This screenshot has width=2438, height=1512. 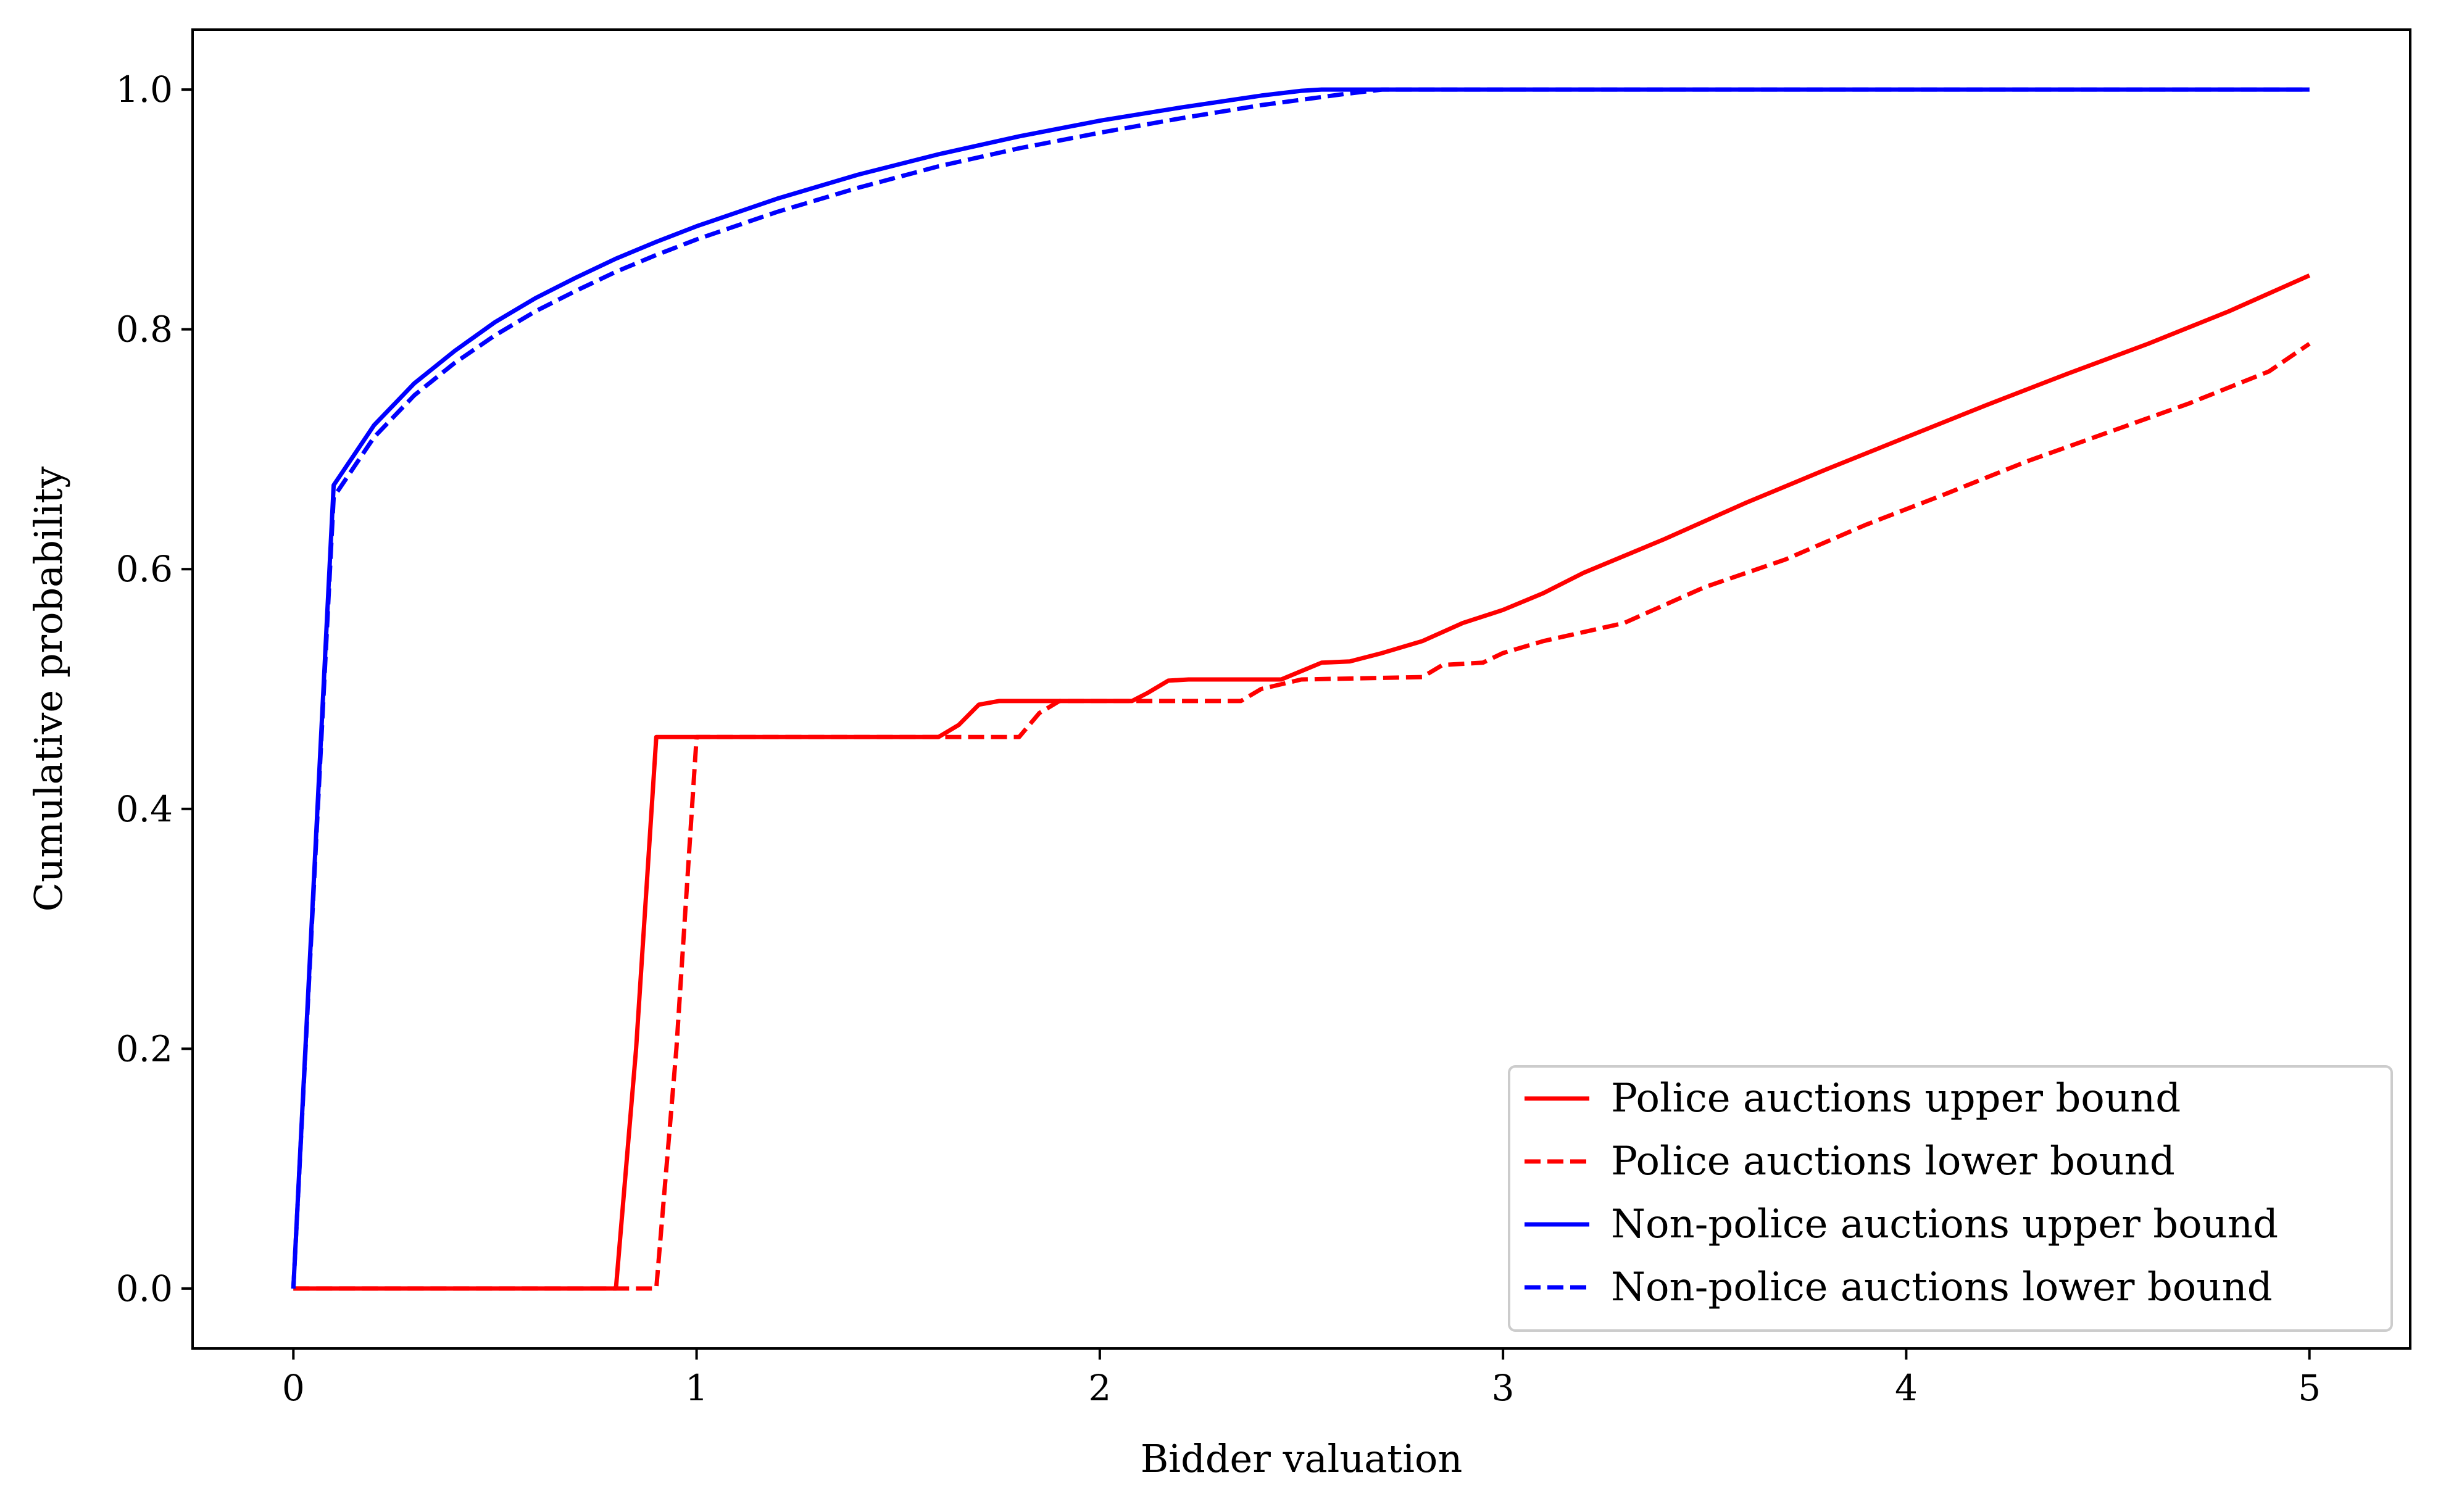 I want to click on legend-label: Police auctions lower bound, so click(x=1893, y=1161).